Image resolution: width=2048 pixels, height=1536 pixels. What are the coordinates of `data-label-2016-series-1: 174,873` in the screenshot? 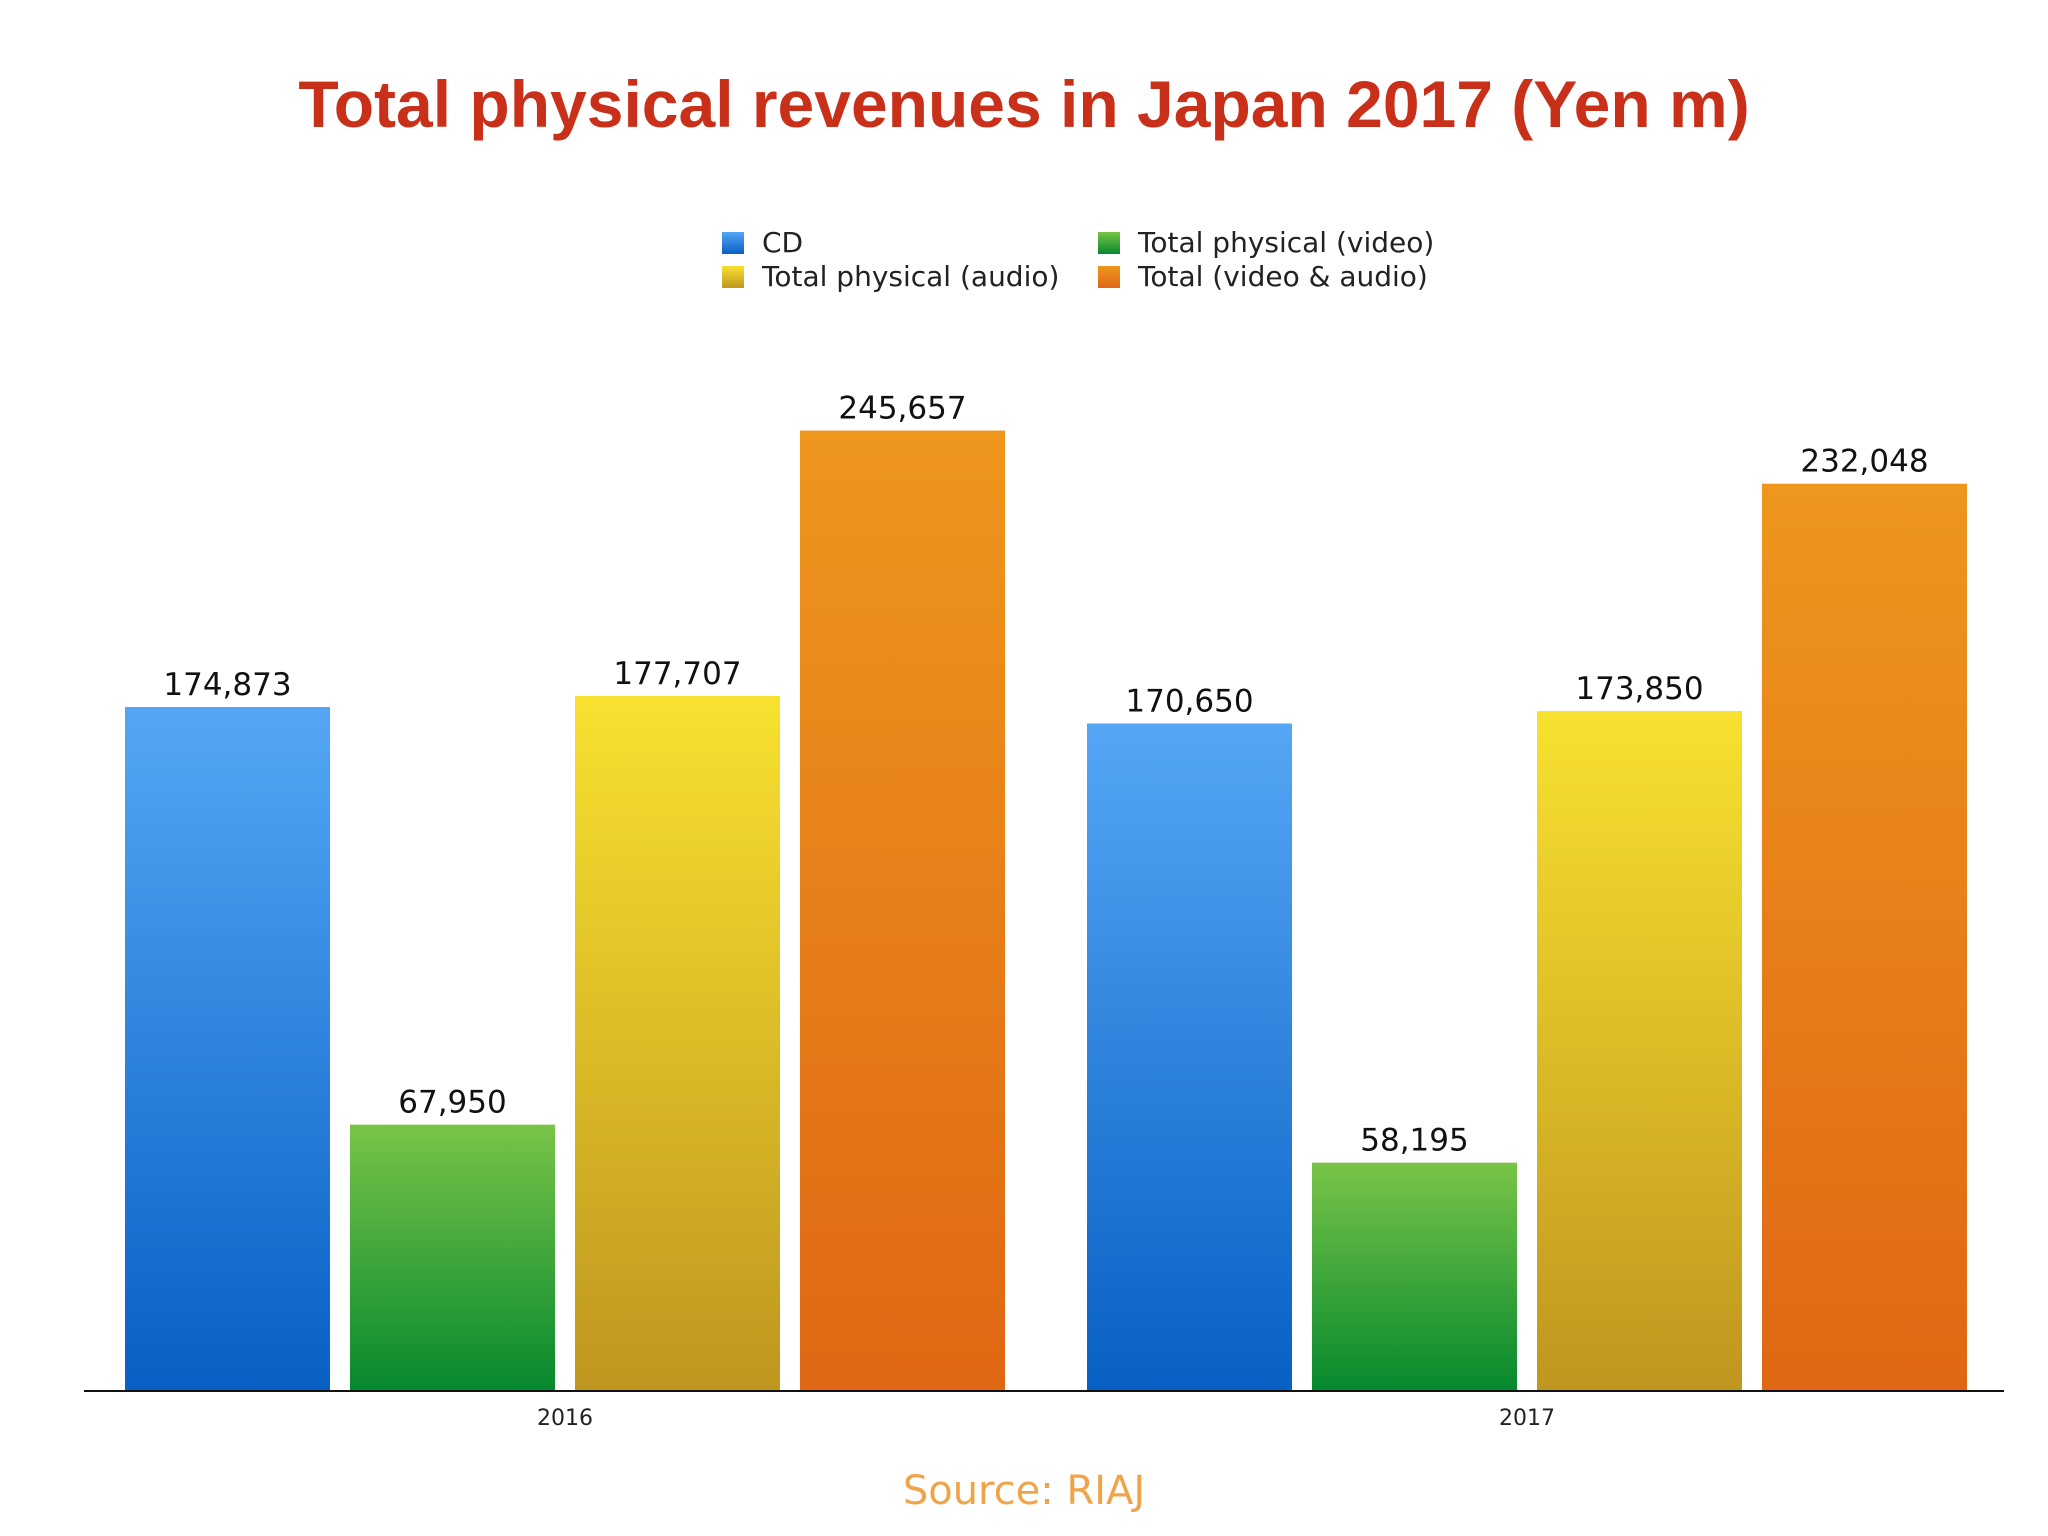 It's located at (227, 685).